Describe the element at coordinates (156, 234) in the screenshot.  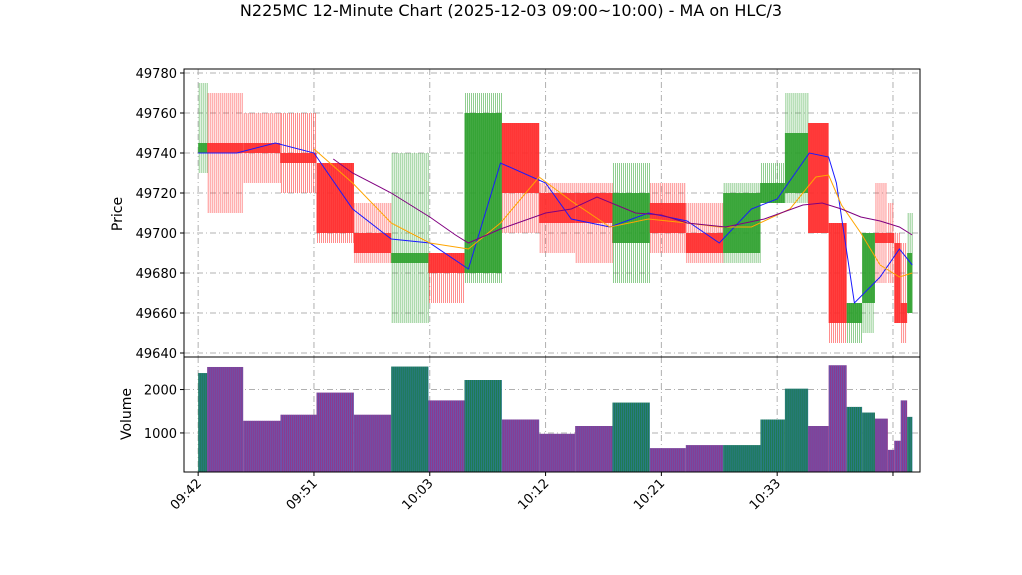
I see `price-tick-label: 49700` at that location.